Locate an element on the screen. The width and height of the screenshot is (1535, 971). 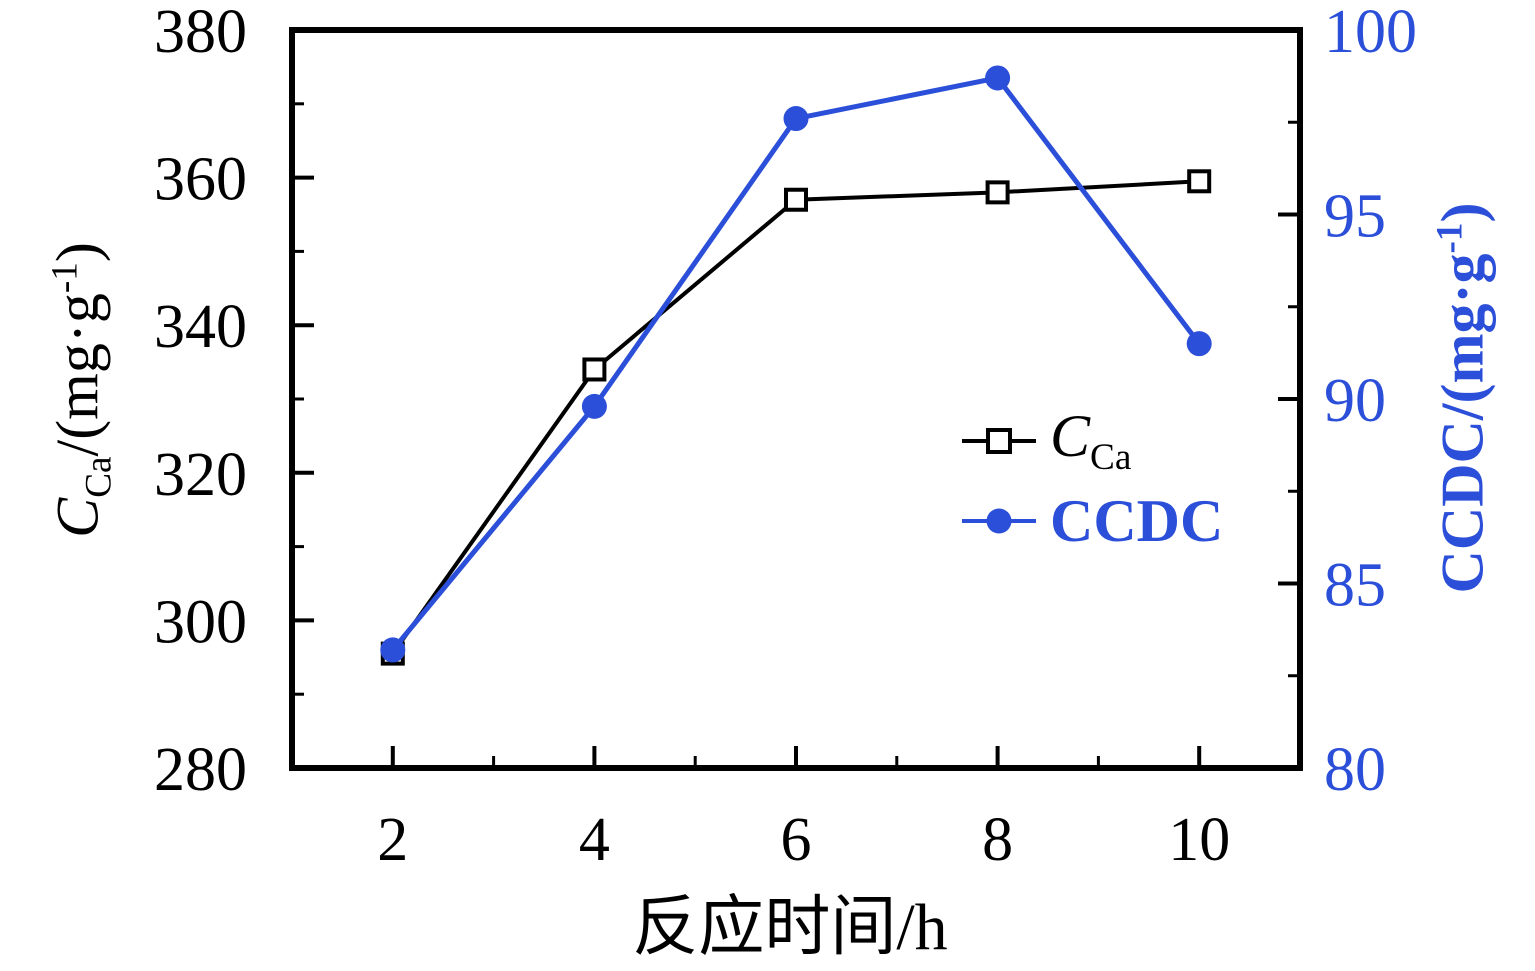
y-left-label-close: ) is located at coordinates (77, 252).